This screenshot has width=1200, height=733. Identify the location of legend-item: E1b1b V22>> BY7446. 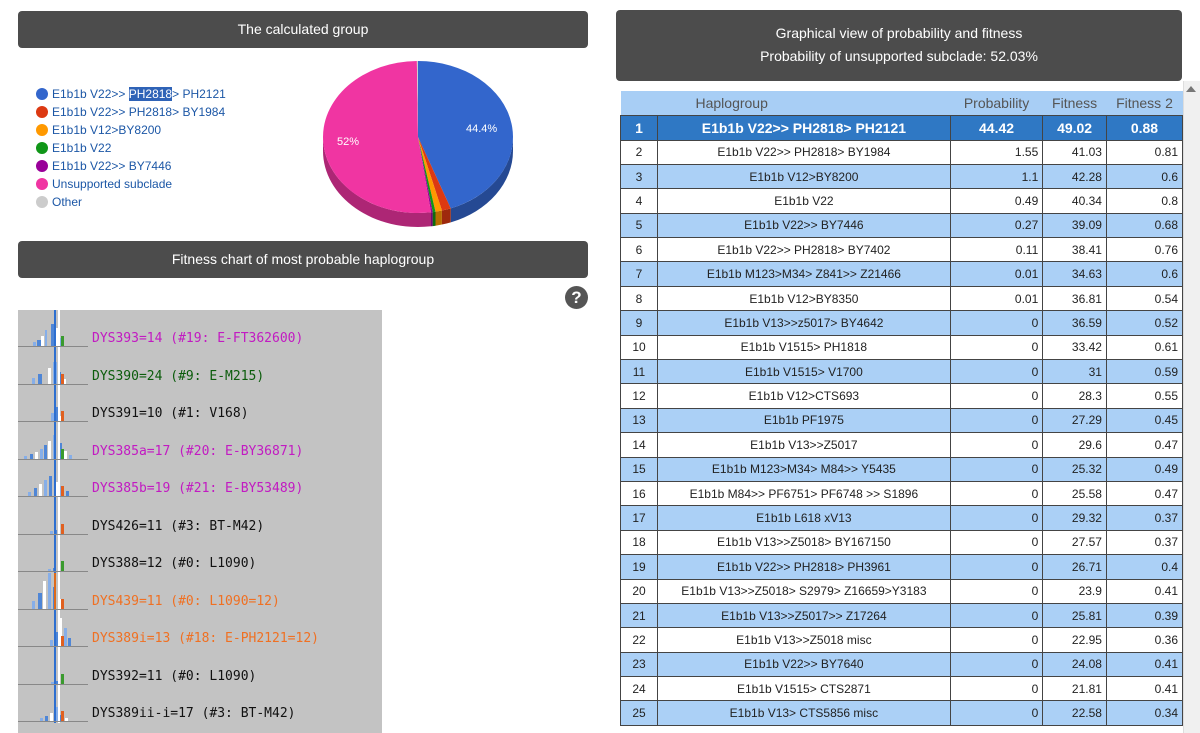
(131, 166).